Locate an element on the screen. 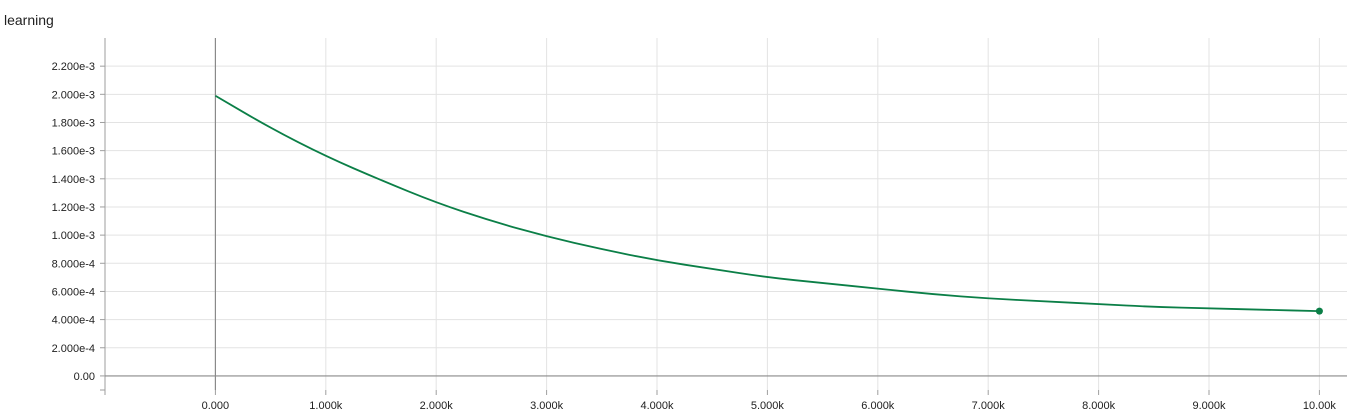  y-tick-label: 1.200e-3 is located at coordinates (73, 208).